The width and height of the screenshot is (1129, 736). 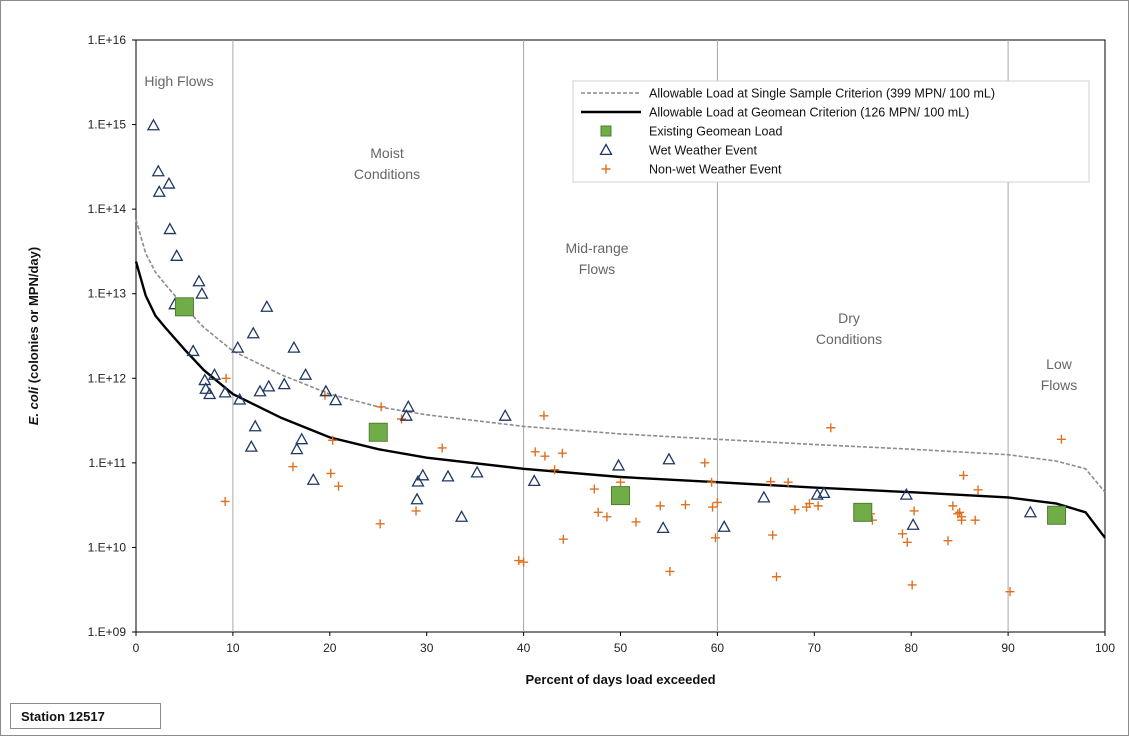 What do you see at coordinates (703, 151) in the screenshot?
I see `legend-label: Wet Weather Event` at bounding box center [703, 151].